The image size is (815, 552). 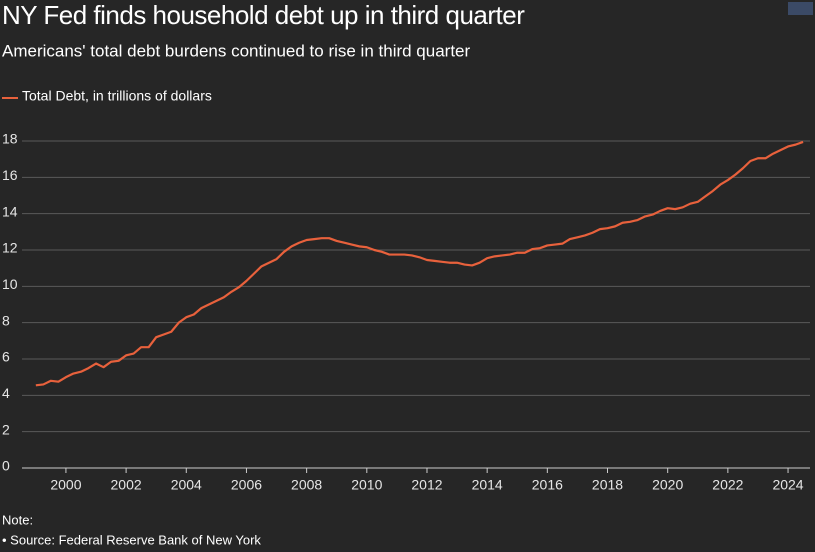 I want to click on x-tick-label: 2012, so click(x=426, y=485).